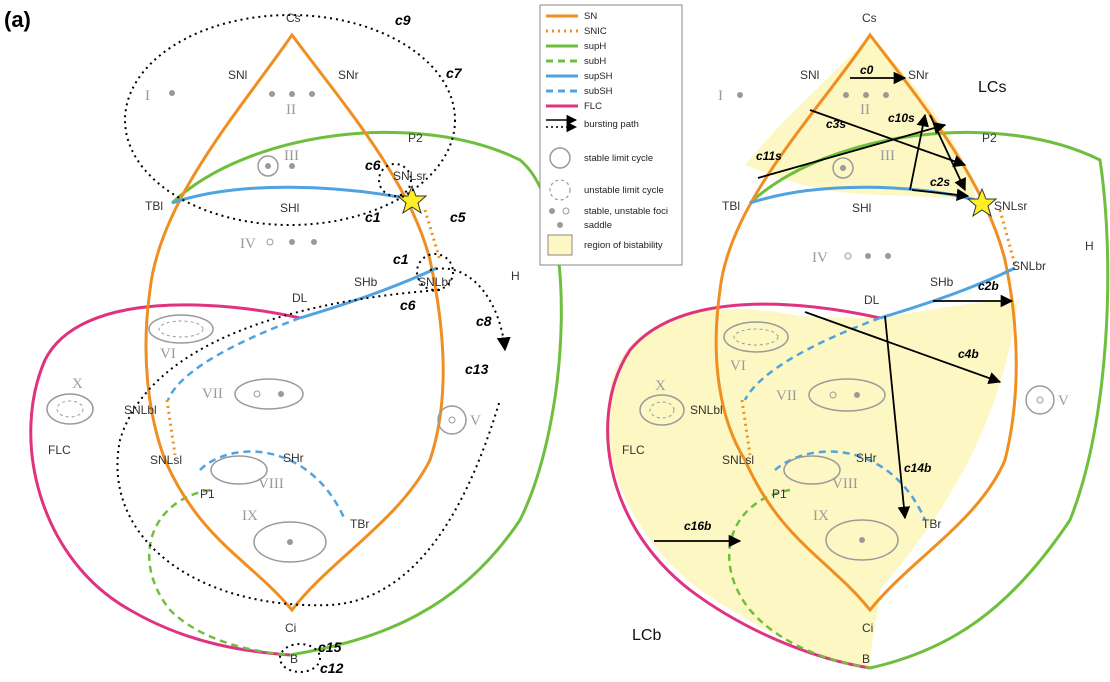 The height and width of the screenshot is (682, 1110). I want to click on legend-label-SN: SN, so click(590, 16).